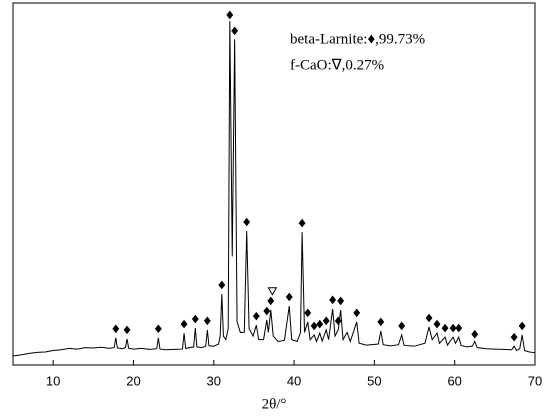 Image resolution: width=550 pixels, height=420 pixels. Describe the element at coordinates (337, 65) in the screenshot. I see `annotation: f-CaO:∇,0.27%` at that location.